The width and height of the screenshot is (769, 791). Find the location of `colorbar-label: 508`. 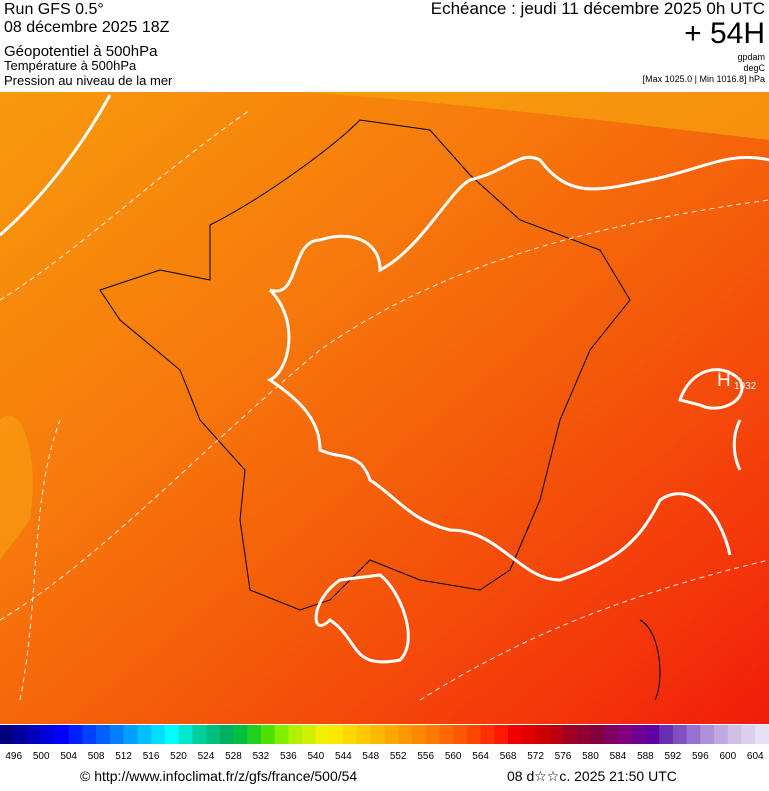

colorbar-label: 508 is located at coordinates (96, 756).